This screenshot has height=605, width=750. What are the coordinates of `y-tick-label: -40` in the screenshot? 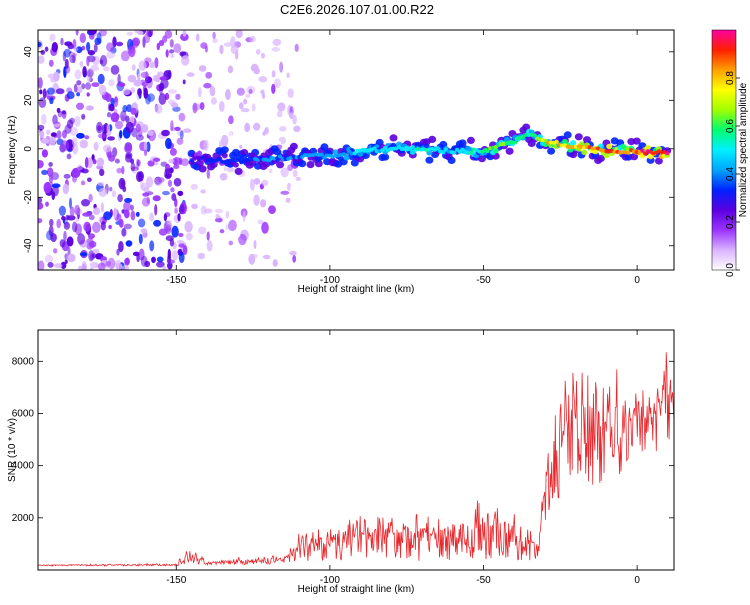 It's located at (28, 245).